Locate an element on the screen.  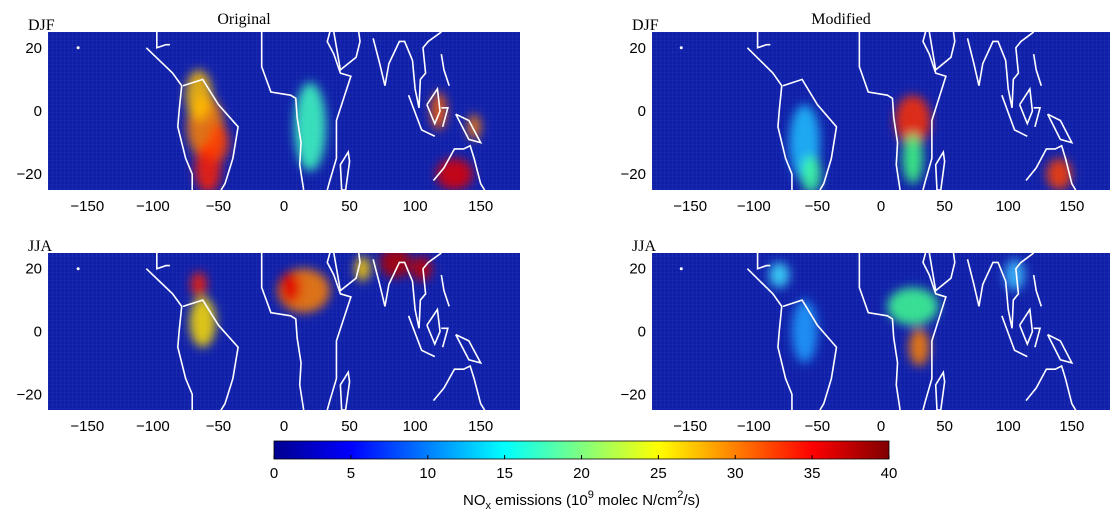
colorbar-tick-label: 35 is located at coordinates (812, 473).